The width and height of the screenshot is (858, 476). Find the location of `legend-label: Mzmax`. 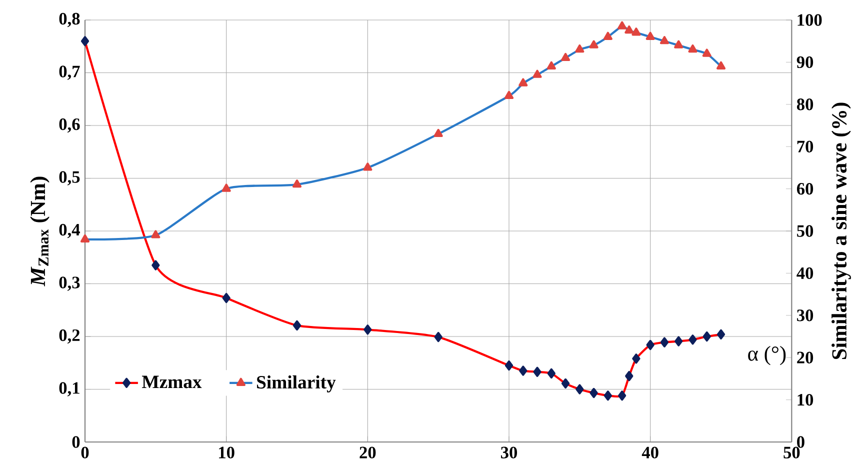

legend-label: Mzmax is located at coordinates (172, 382).